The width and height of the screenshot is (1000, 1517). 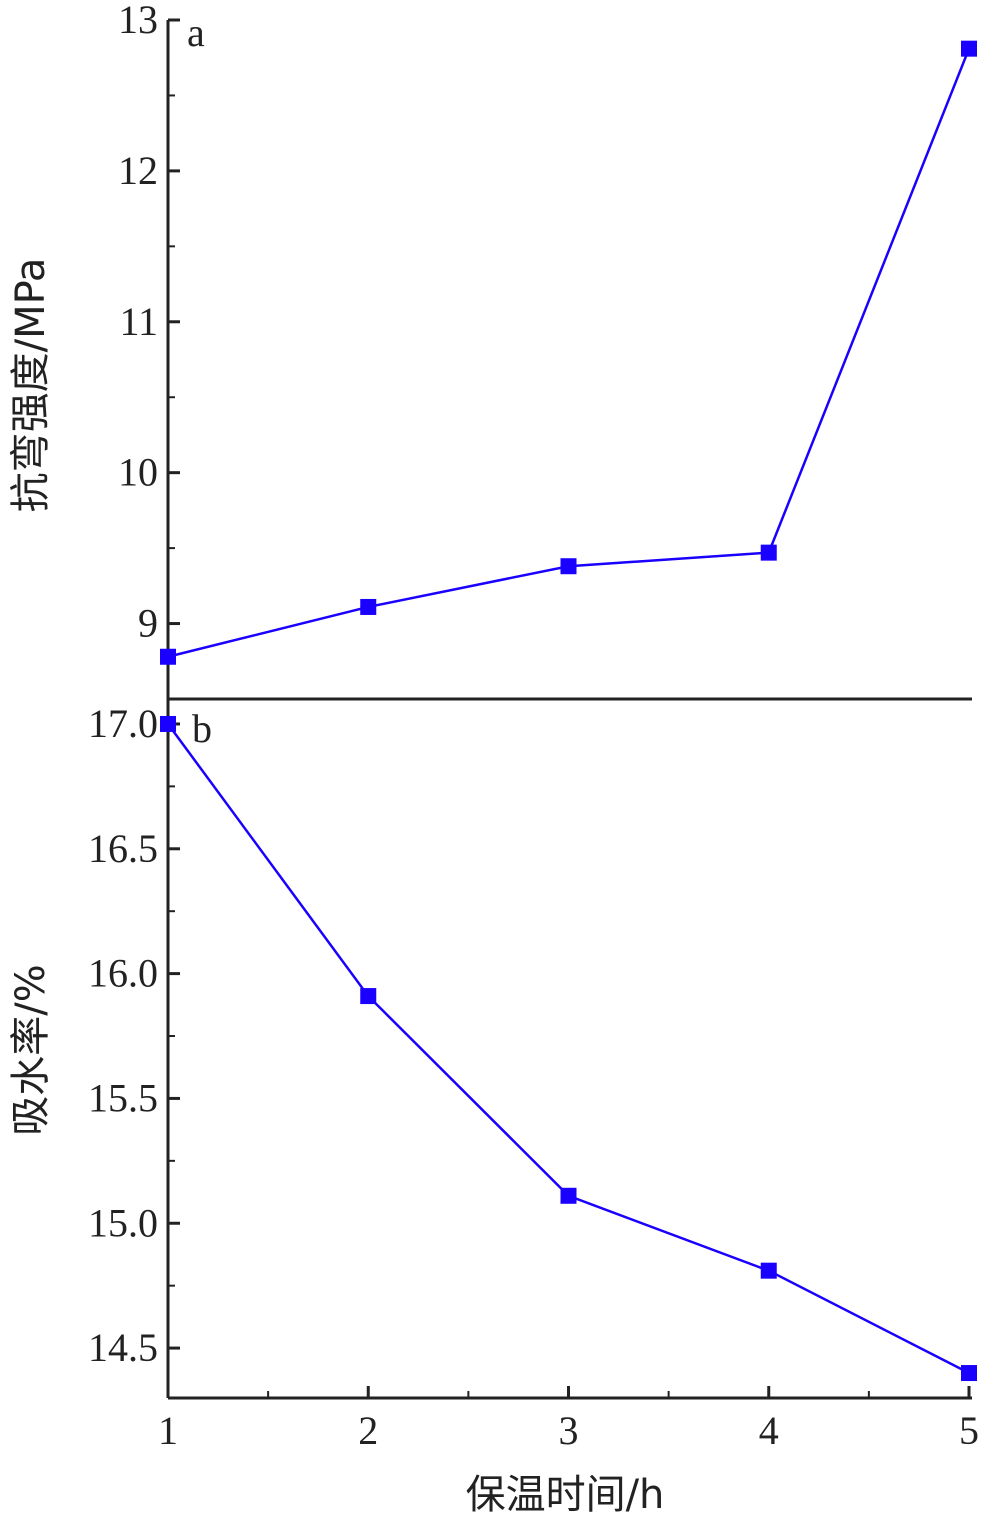 I want to click on panel-a-y-tick-label: 11, so click(x=138, y=321).